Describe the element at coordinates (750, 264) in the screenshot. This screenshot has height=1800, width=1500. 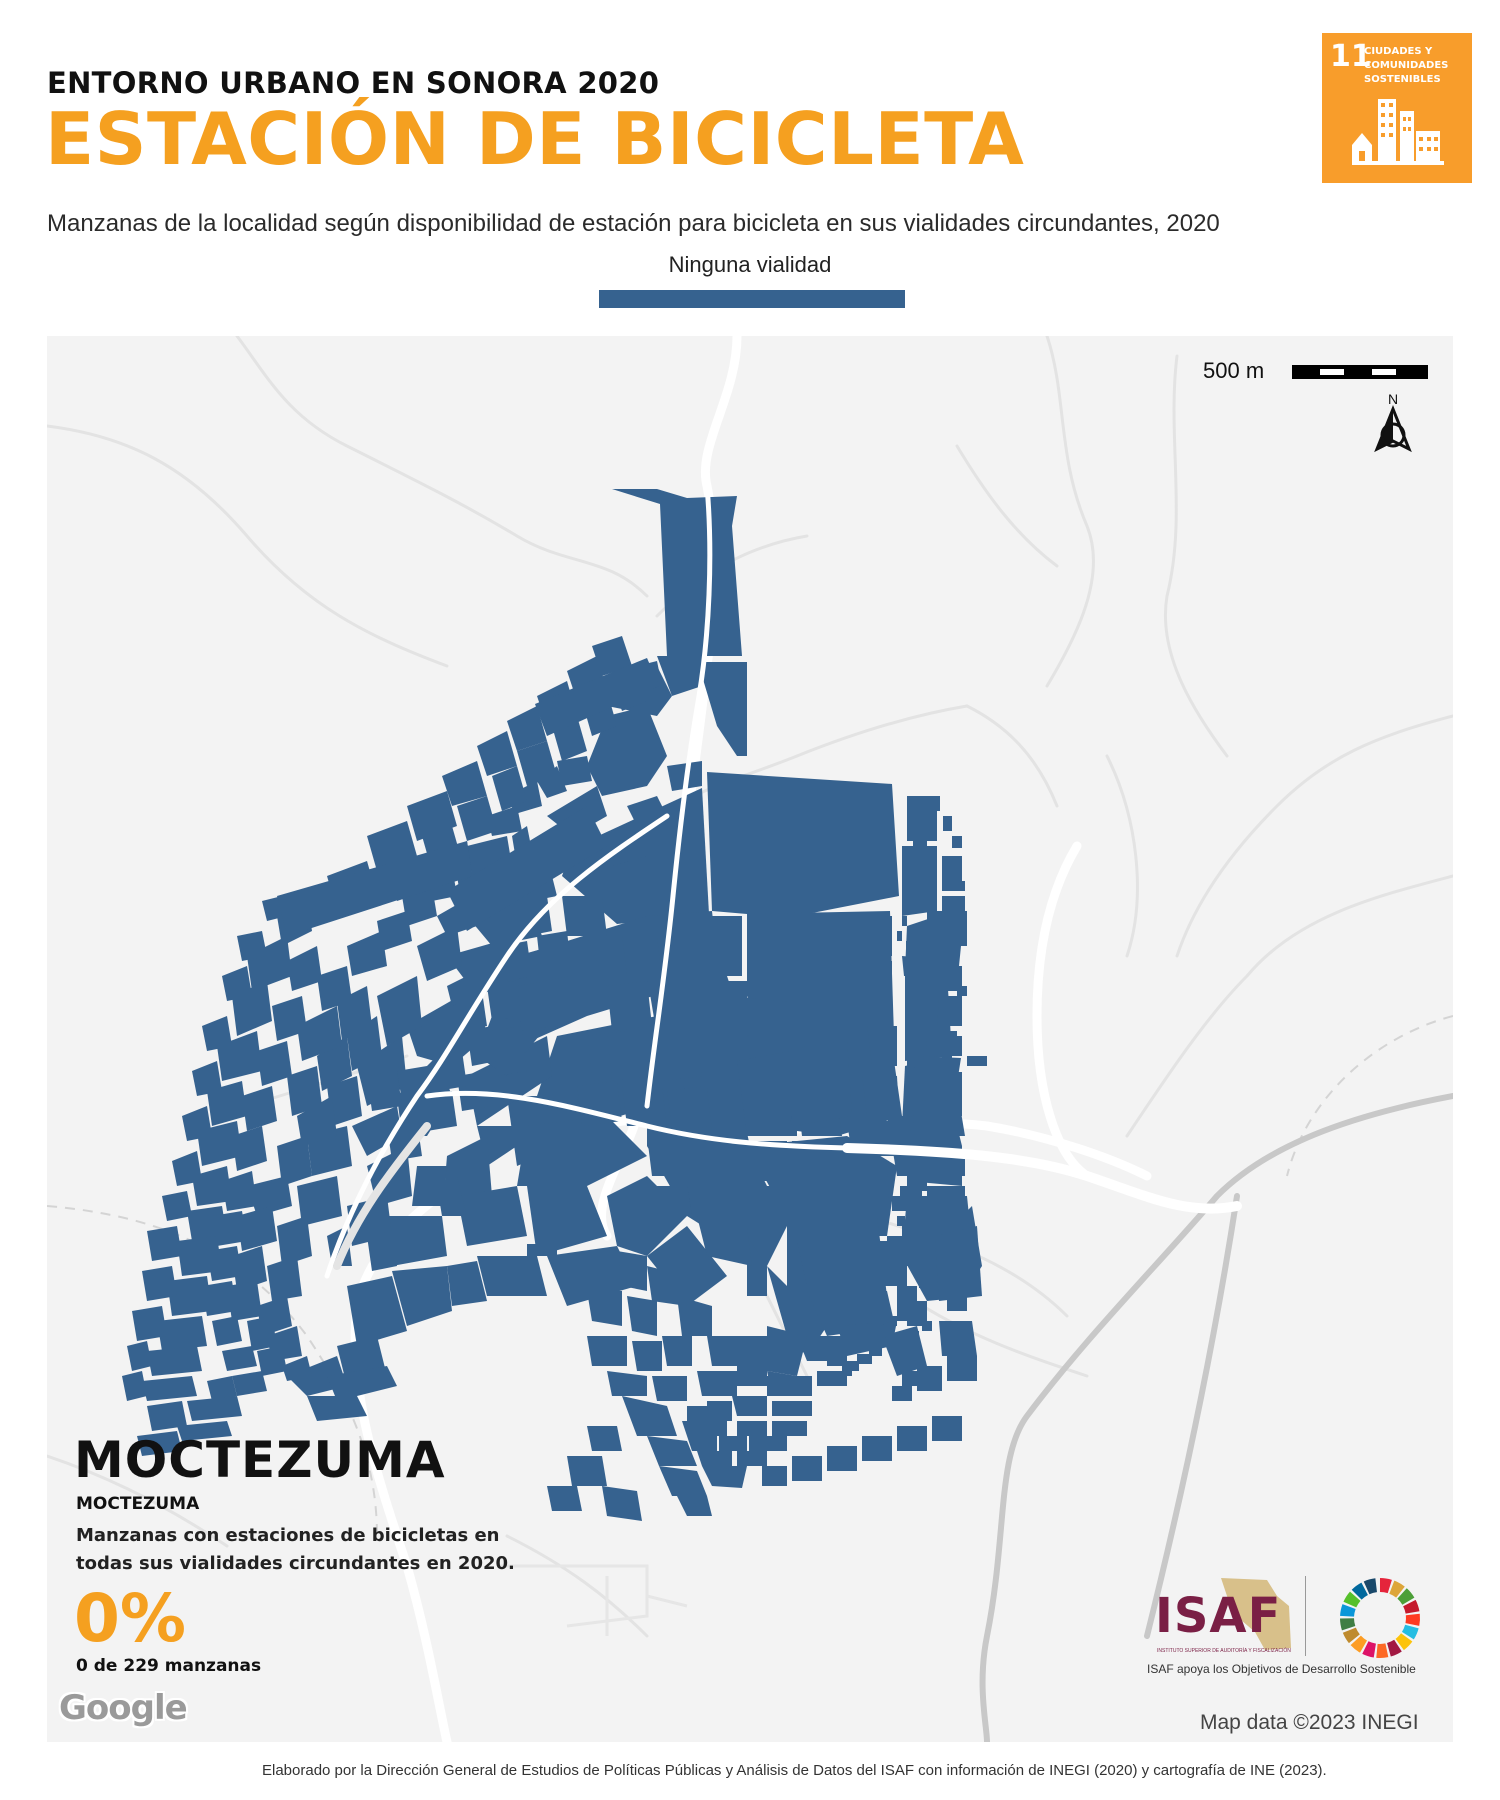
I see `legend-label: Ninguna vialidad` at that location.